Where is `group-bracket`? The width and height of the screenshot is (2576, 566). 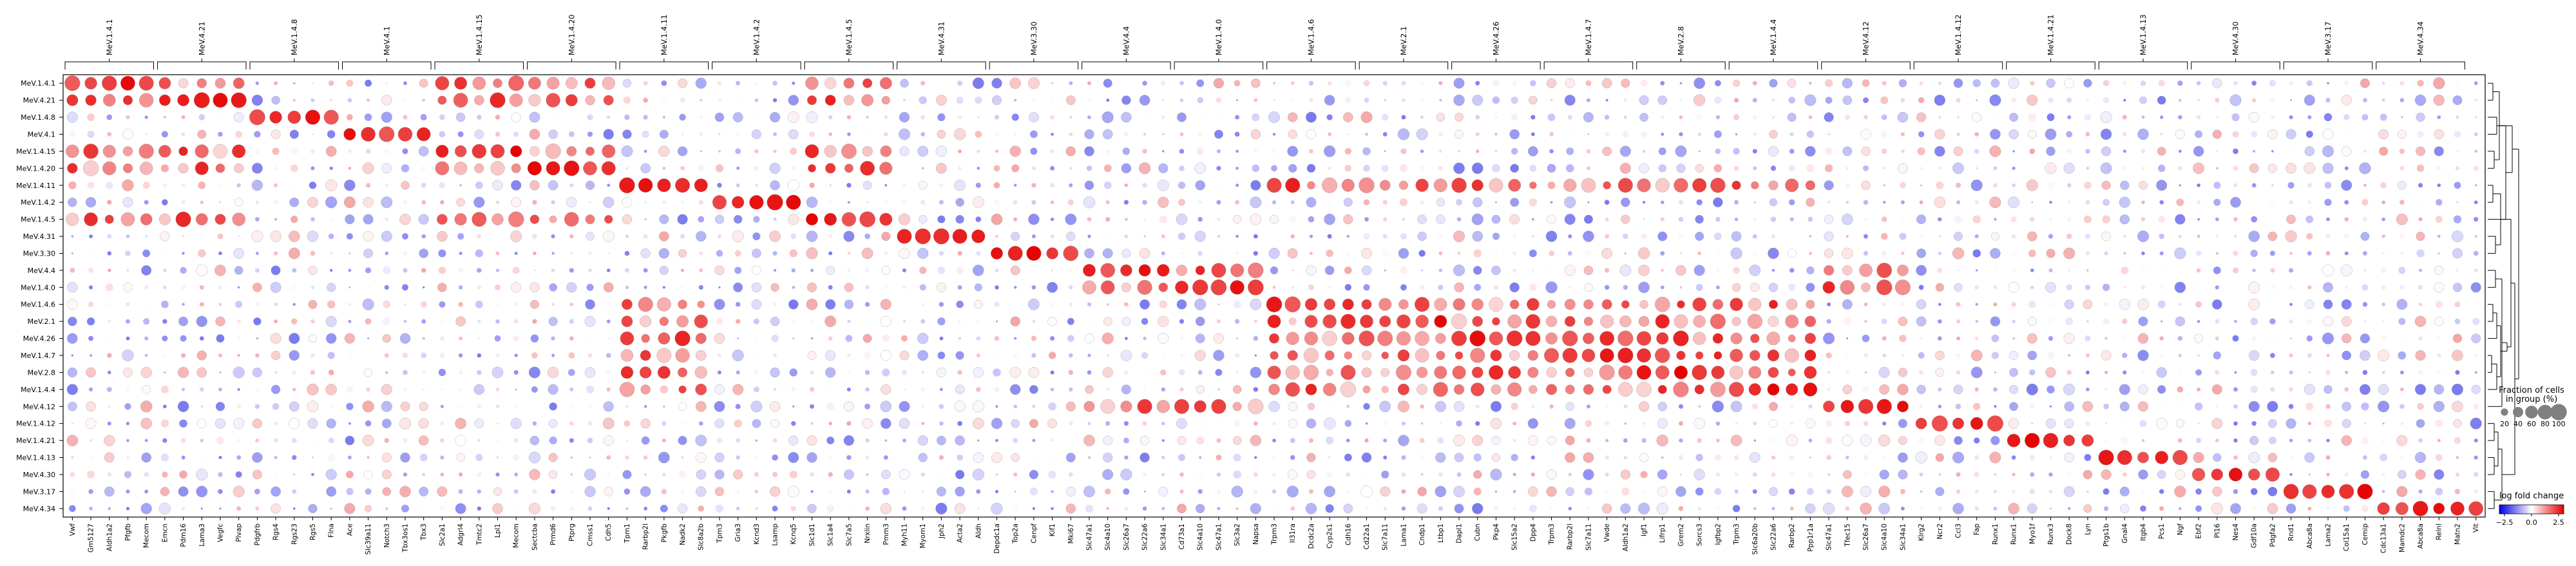
group-bracket is located at coordinates (1404, 65).